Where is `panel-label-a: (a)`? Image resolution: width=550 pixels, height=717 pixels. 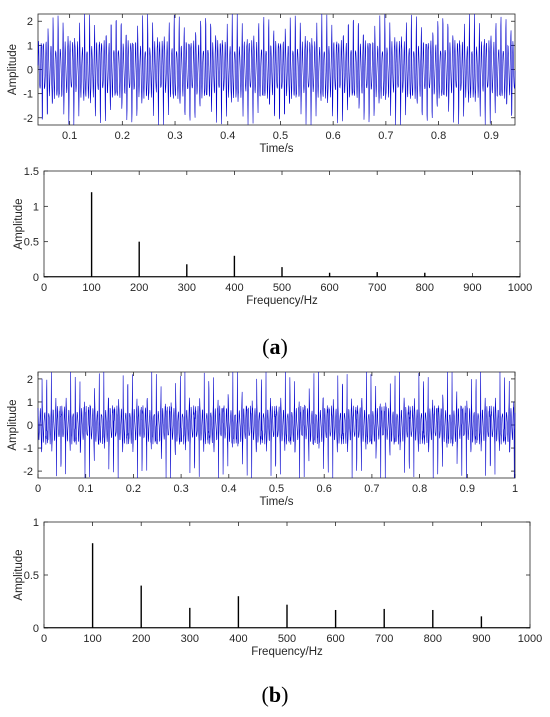
panel-label-a: (a) is located at coordinates (275, 346).